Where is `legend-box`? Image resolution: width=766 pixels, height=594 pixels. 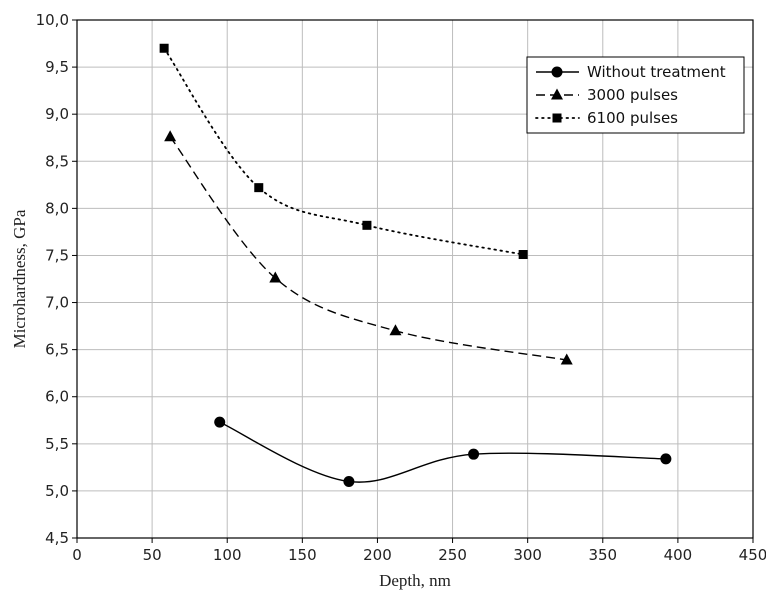 legend-box is located at coordinates (635, 95).